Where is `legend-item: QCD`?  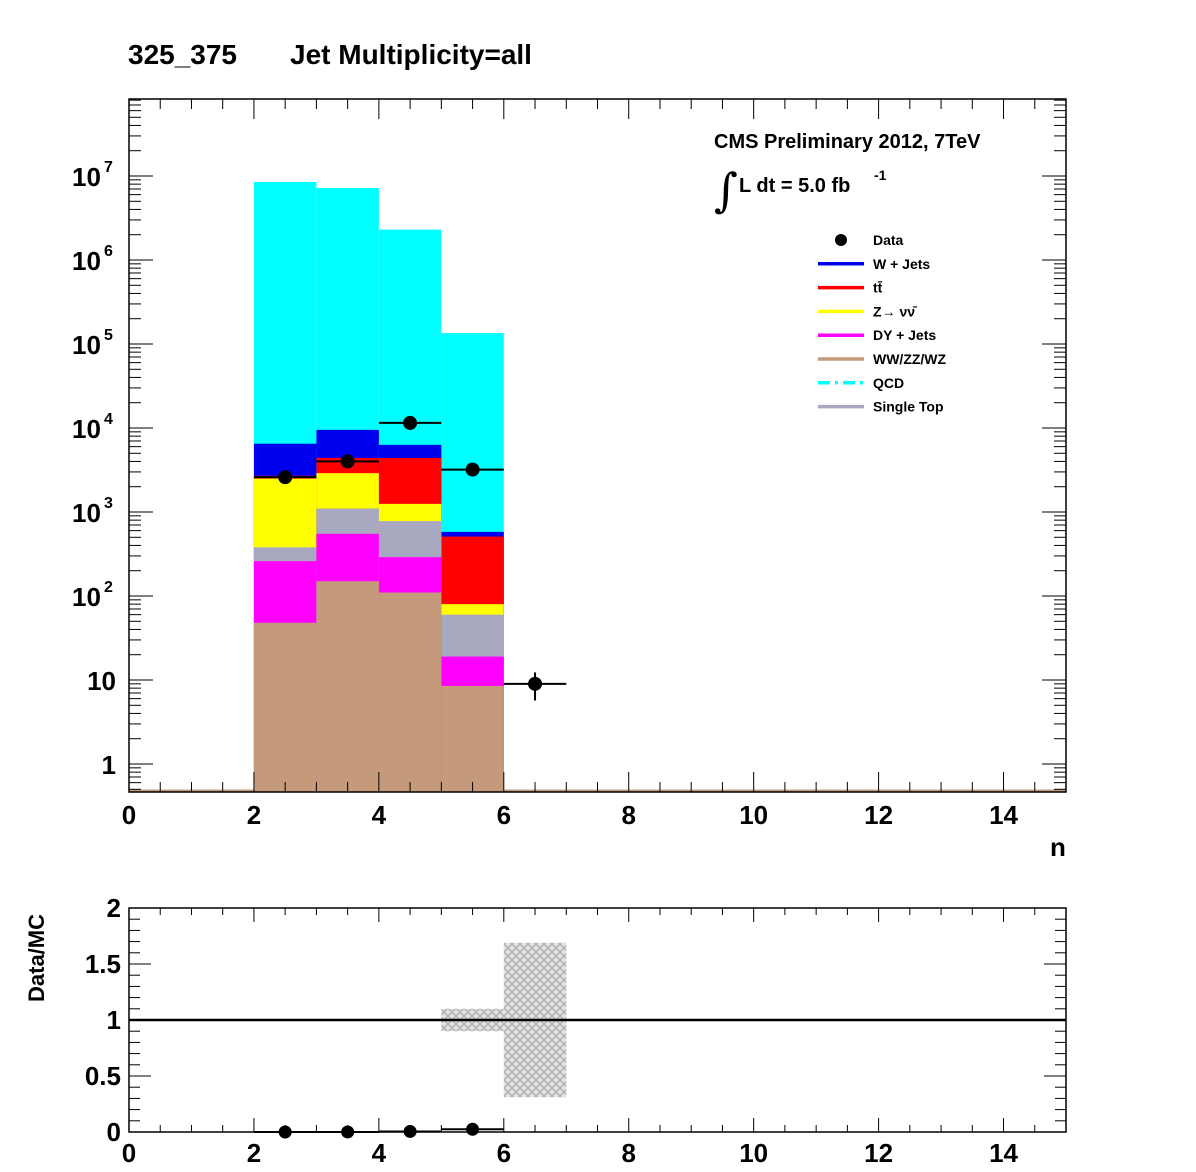
legend-item: QCD is located at coordinates (861, 383).